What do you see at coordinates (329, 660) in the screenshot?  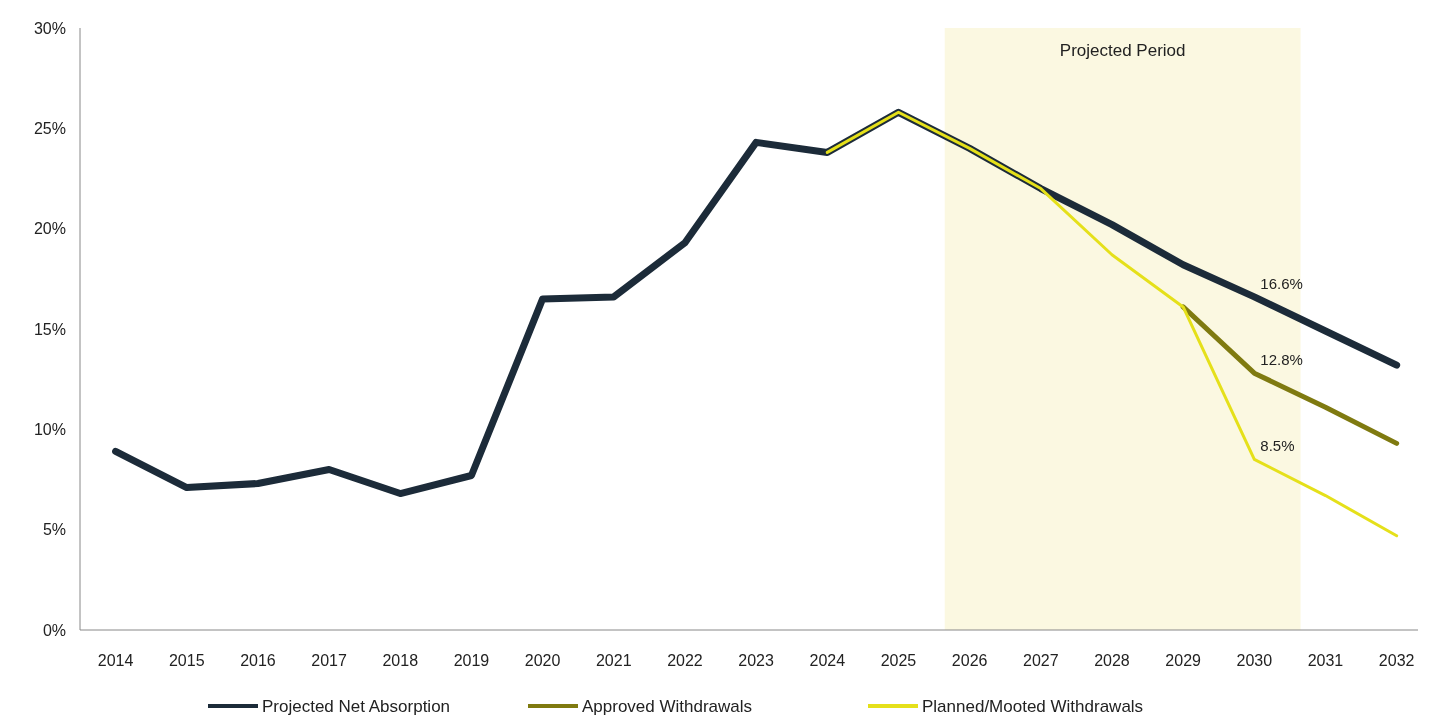 I see `x-tick-label: 2017` at bounding box center [329, 660].